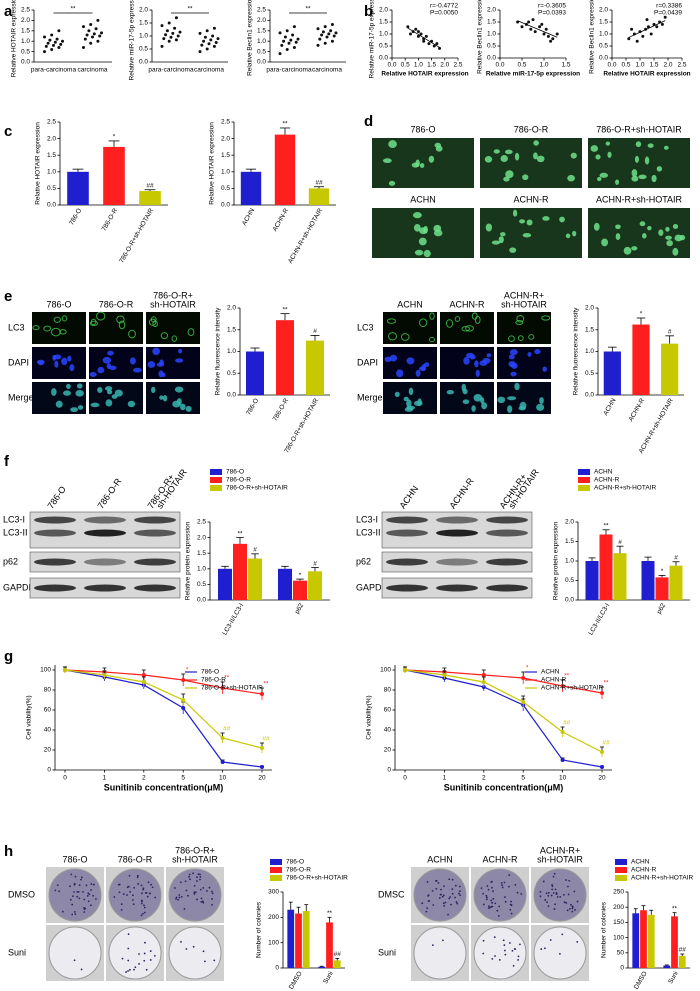 The width and height of the screenshot is (700, 991). What do you see at coordinates (173, 304) in the screenshot?
I see `column-label: sh-HOTAIR` at bounding box center [173, 304].